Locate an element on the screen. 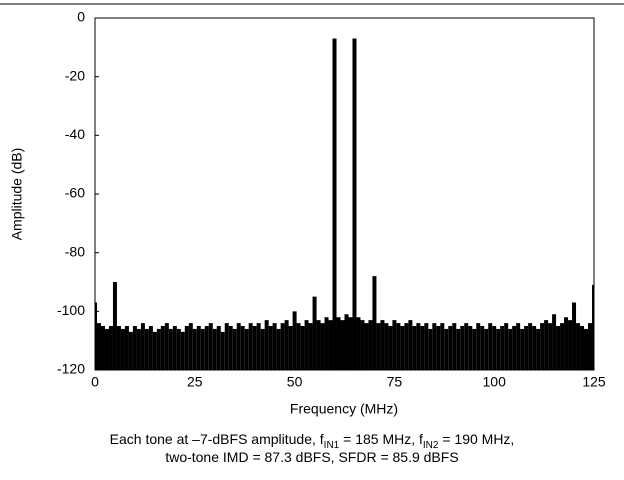 This screenshot has height=480, width=624. caption-text: = 190 MHz, is located at coordinates (476, 439).